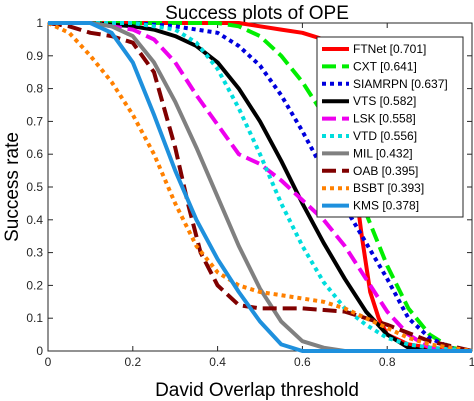  I want to click on y-tick-label: 0.8, so click(34, 89).